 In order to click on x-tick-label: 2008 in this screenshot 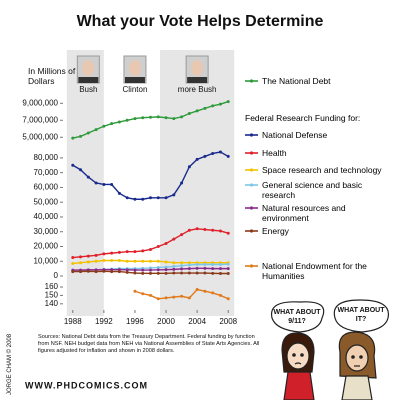, I will do `click(228, 321)`.